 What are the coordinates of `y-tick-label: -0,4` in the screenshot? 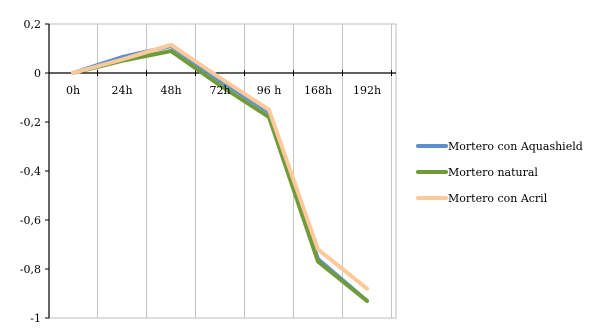 It's located at (30, 171).